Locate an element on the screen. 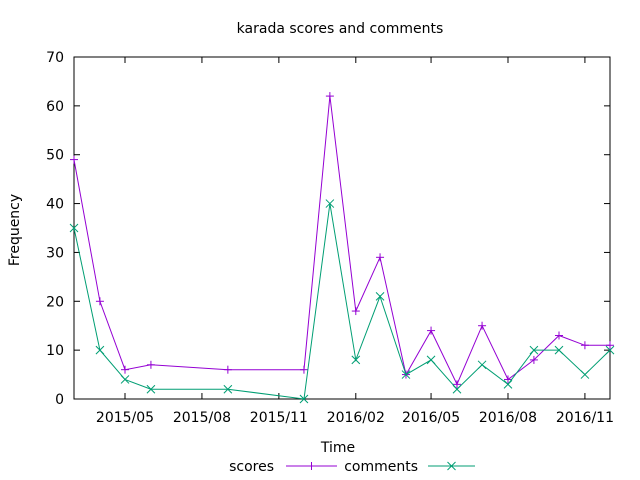 The width and height of the screenshot is (640, 480). legend-item-scores: scores is located at coordinates (283, 467).